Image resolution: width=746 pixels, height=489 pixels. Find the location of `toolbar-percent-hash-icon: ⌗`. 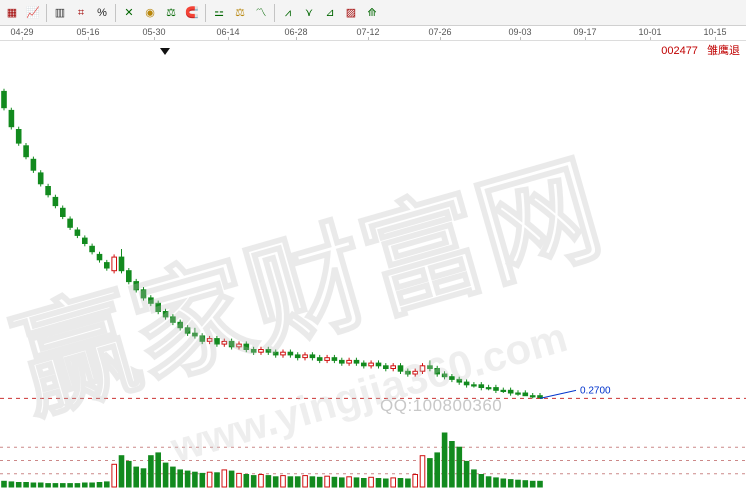

toolbar-percent-hash-icon: ⌗ is located at coordinates (81, 13).